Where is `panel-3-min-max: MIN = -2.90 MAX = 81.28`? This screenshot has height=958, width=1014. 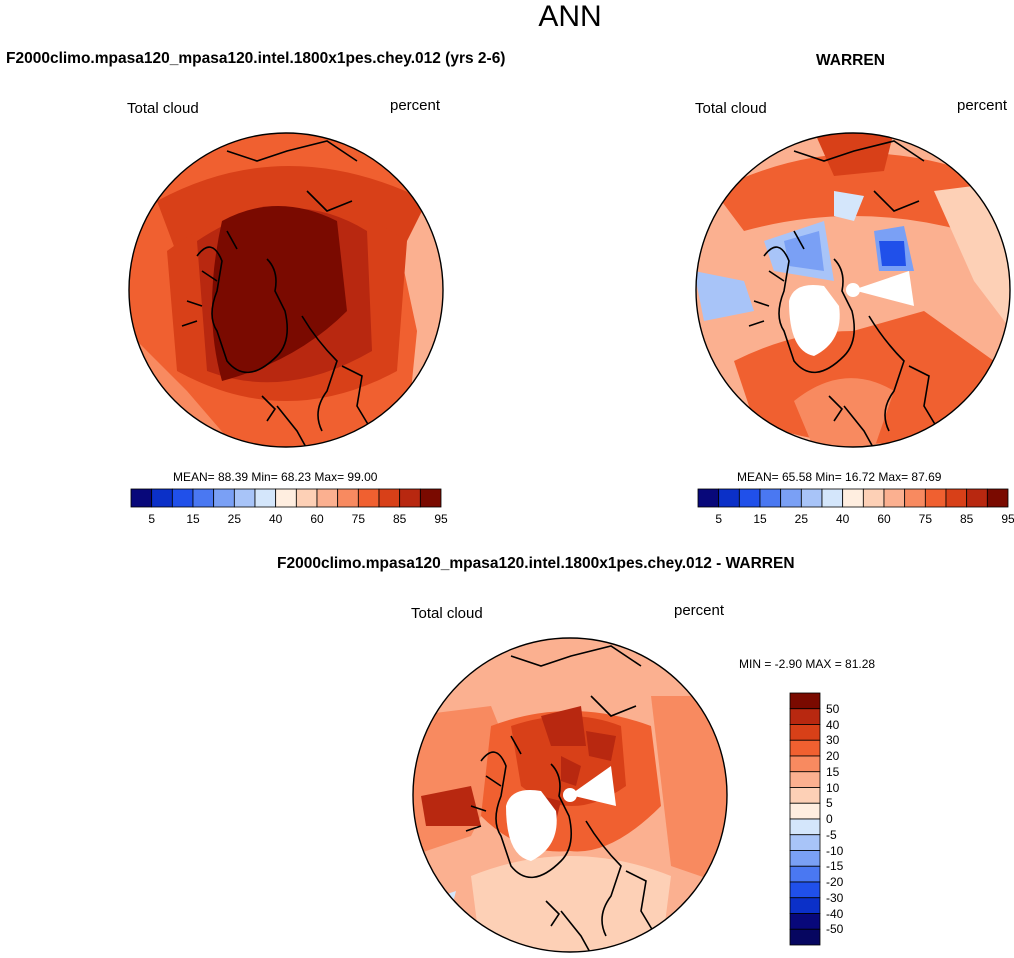
panel-3-min-max: MIN = -2.90 MAX = 81.28 is located at coordinates (807, 664).